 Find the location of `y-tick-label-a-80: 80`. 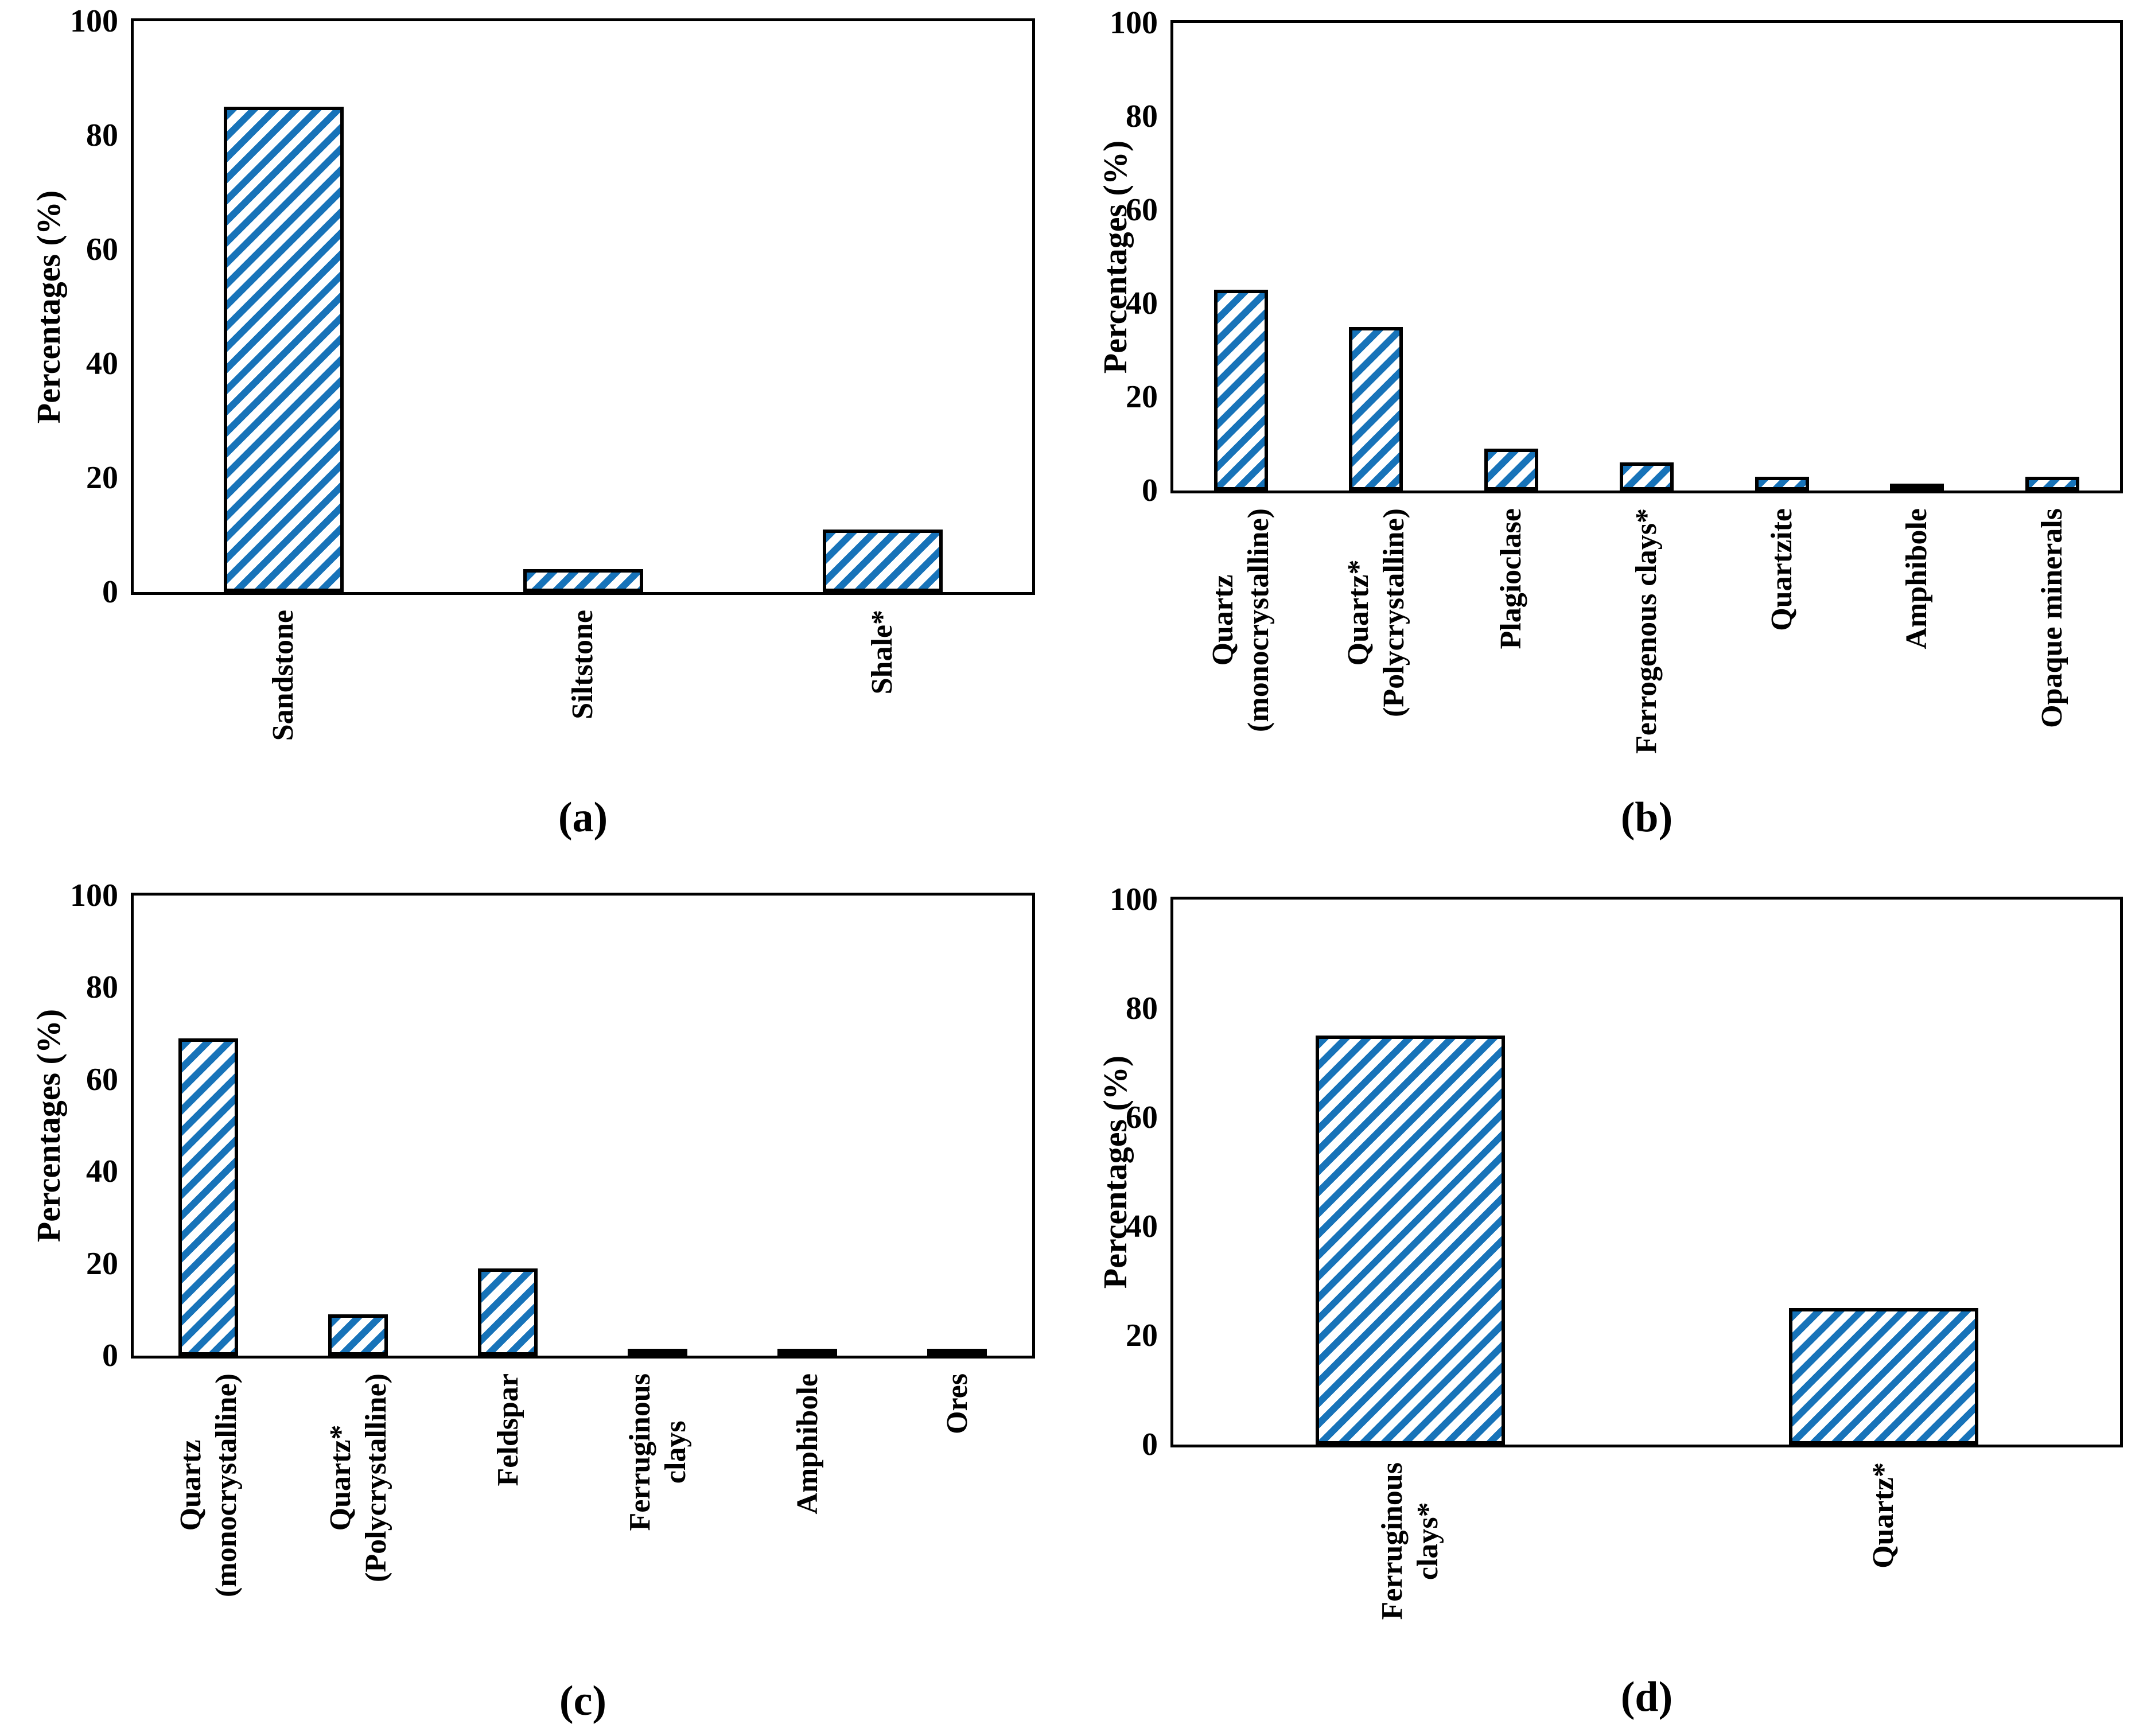

y-tick-label-a-80: 80 is located at coordinates (102, 135).